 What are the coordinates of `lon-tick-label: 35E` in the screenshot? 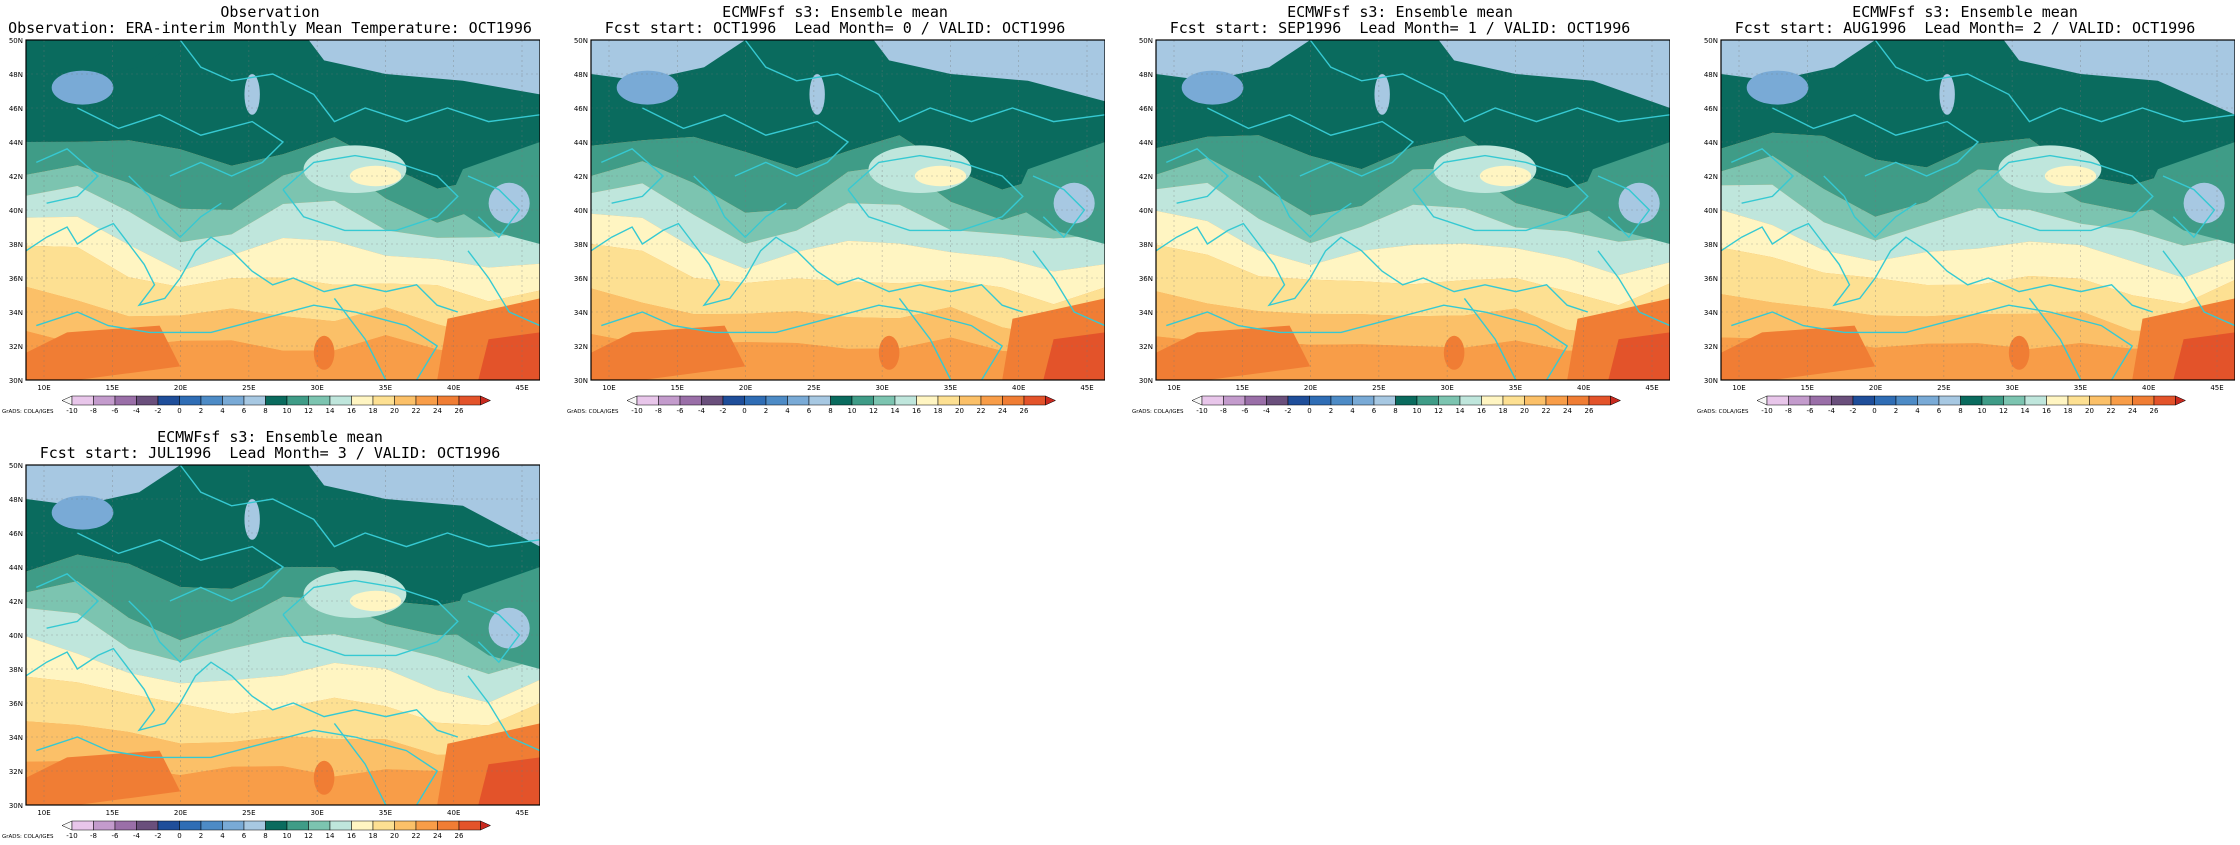 It's located at (950, 388).